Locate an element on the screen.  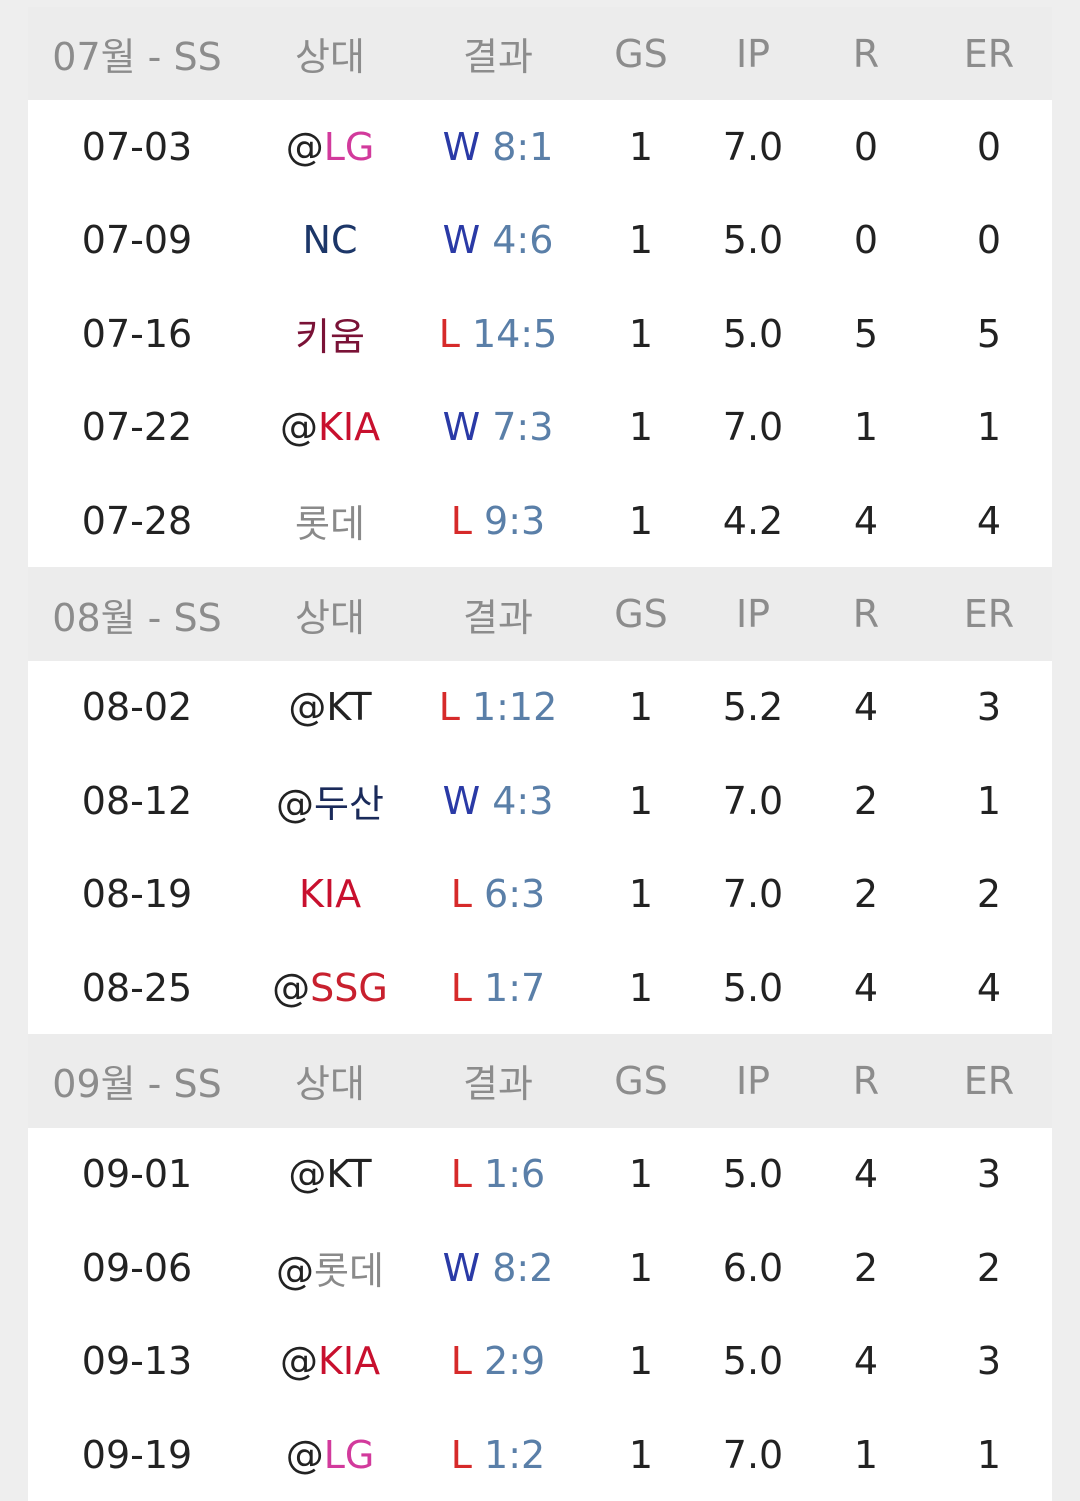
date-cell: 07-16 is located at coordinates (137, 333).